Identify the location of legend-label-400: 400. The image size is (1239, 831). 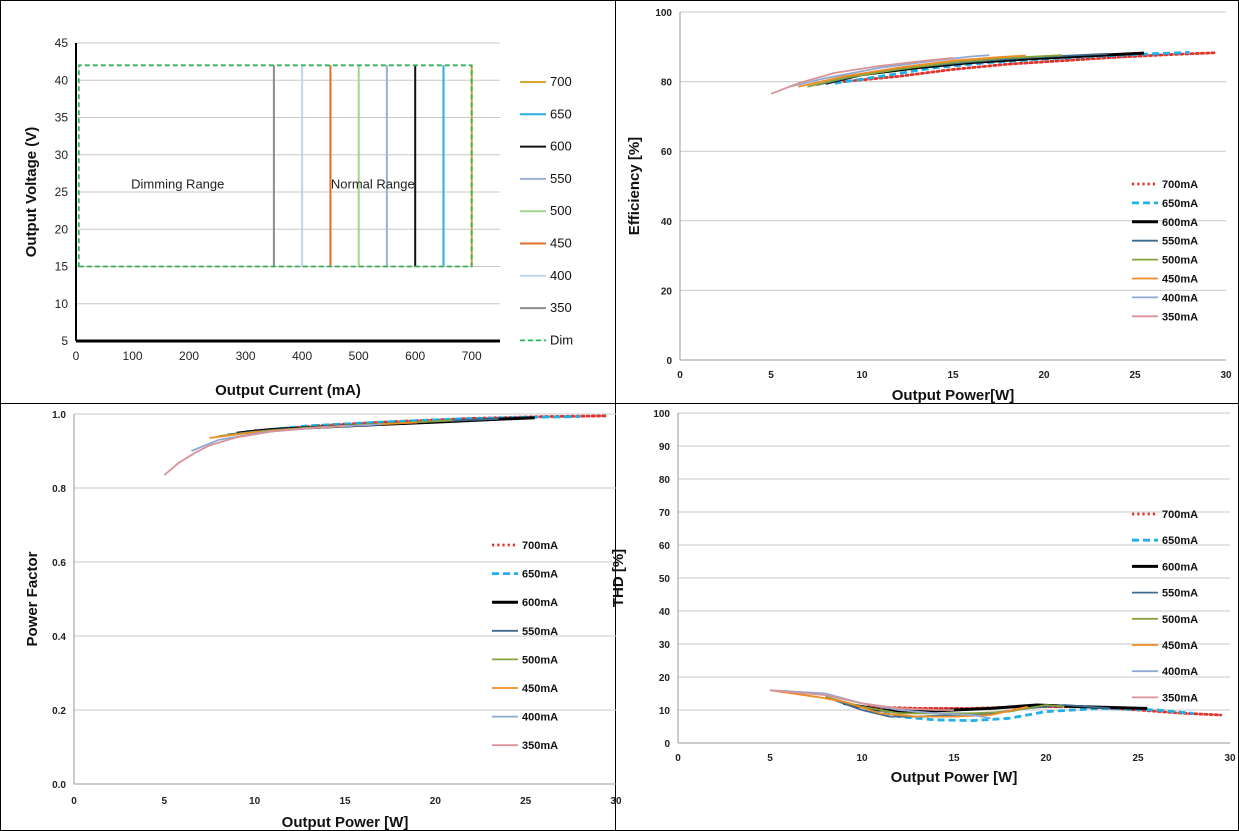
(561, 275).